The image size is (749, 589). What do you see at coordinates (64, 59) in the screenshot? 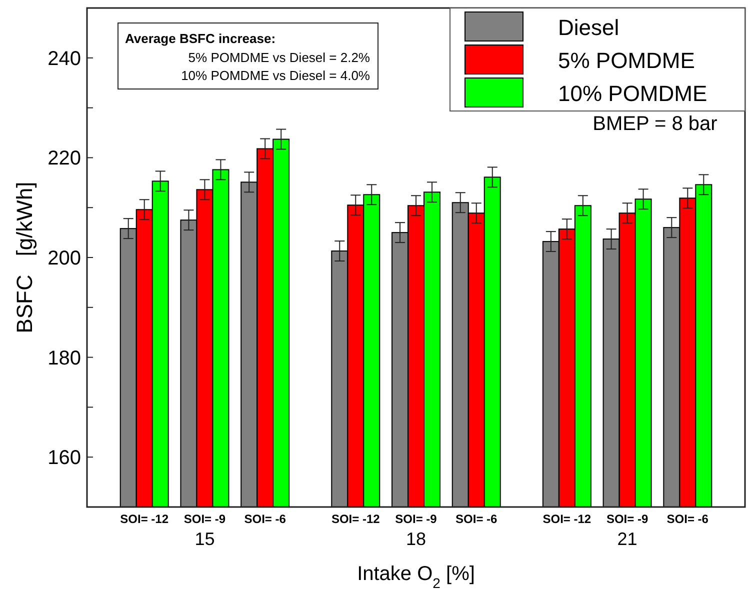
I see `y-tick-label: 240` at bounding box center [64, 59].